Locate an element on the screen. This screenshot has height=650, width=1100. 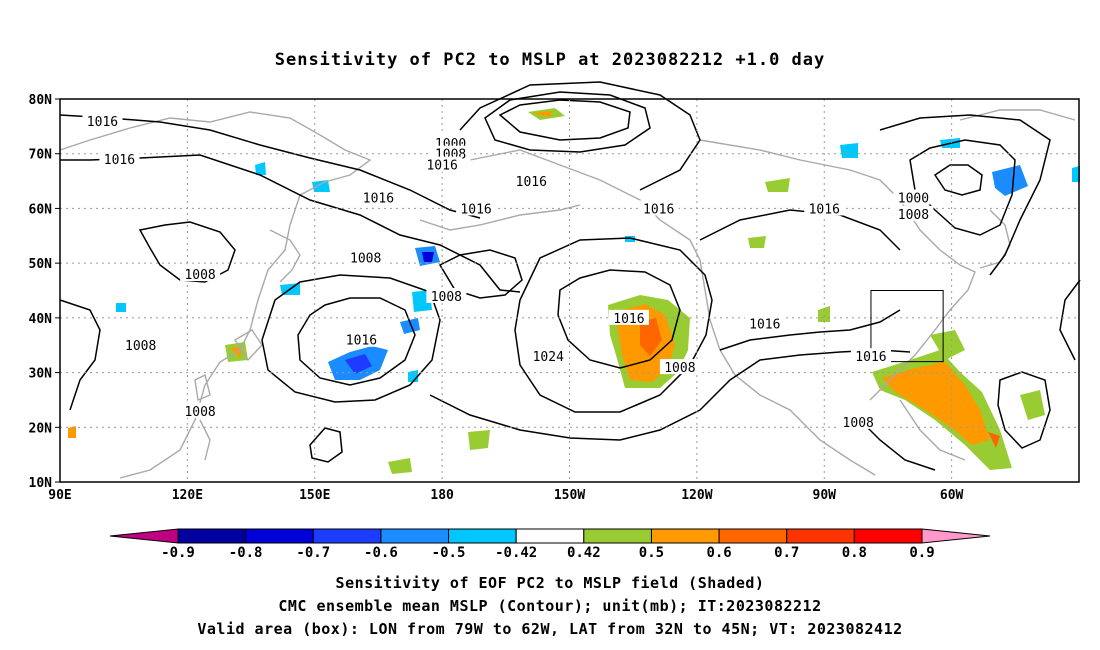
longitude-label: 180 is located at coordinates (442, 495).